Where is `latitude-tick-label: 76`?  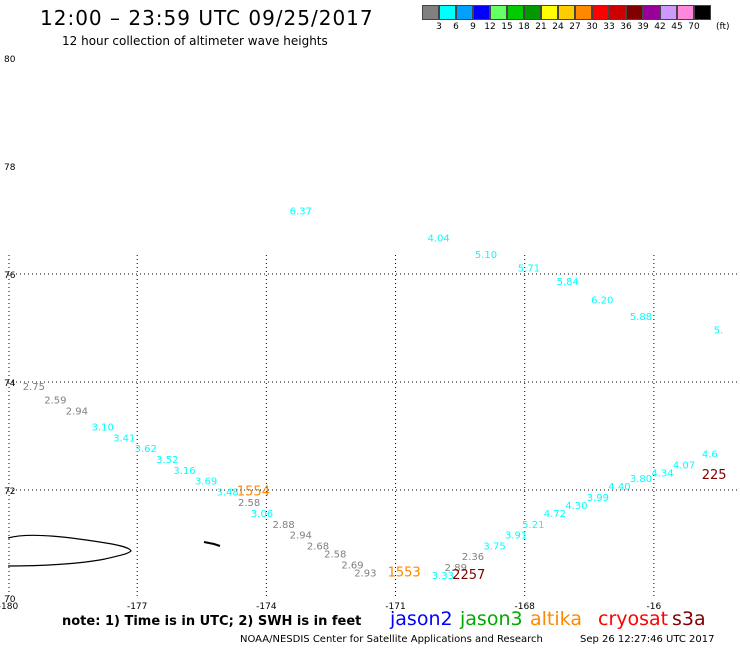 latitude-tick-label: 76 is located at coordinates (10, 276).